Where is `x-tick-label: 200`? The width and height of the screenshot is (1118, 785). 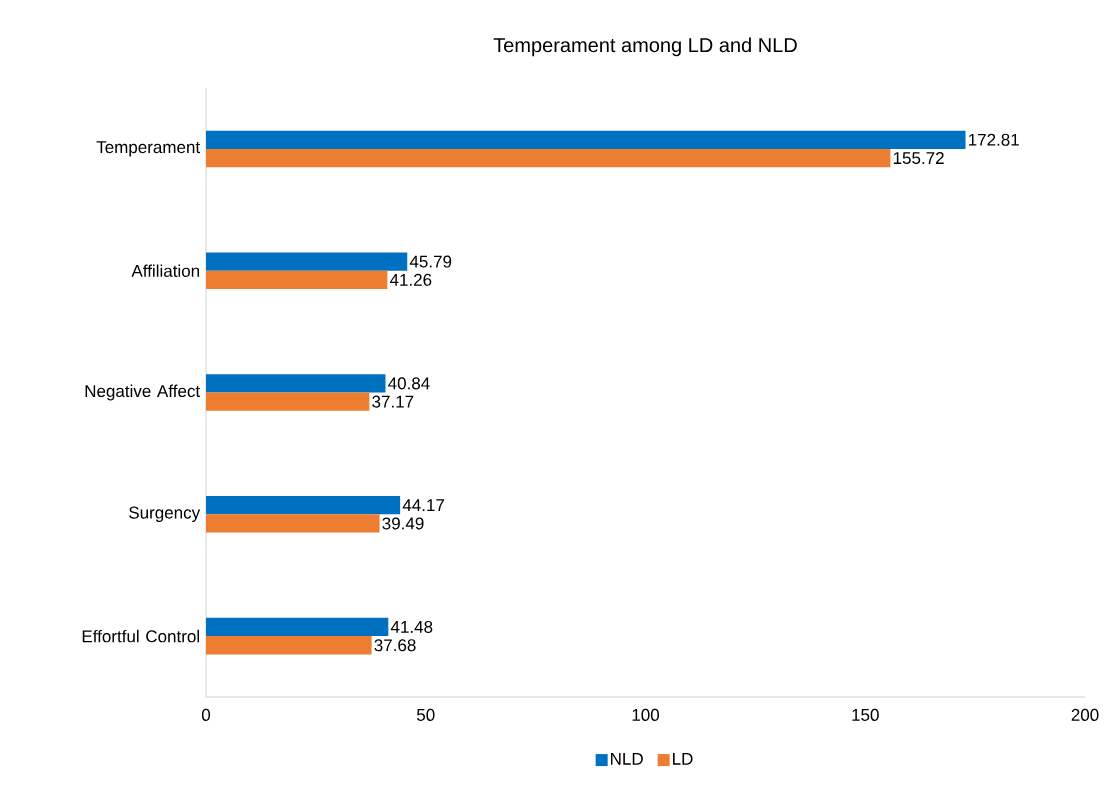 x-tick-label: 200 is located at coordinates (1085, 714).